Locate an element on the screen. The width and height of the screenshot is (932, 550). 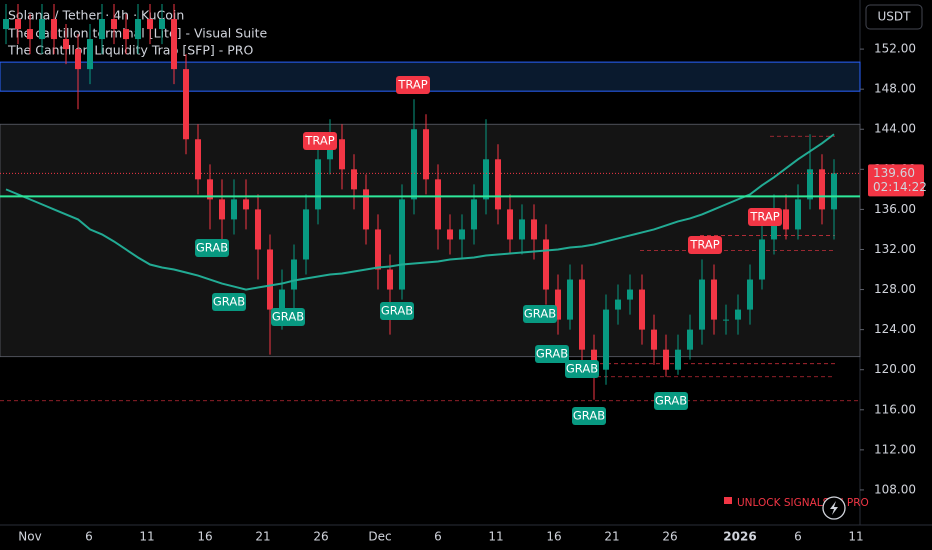
promo-text: UNLOCK SIGNALS IN PRO is located at coordinates (803, 503).